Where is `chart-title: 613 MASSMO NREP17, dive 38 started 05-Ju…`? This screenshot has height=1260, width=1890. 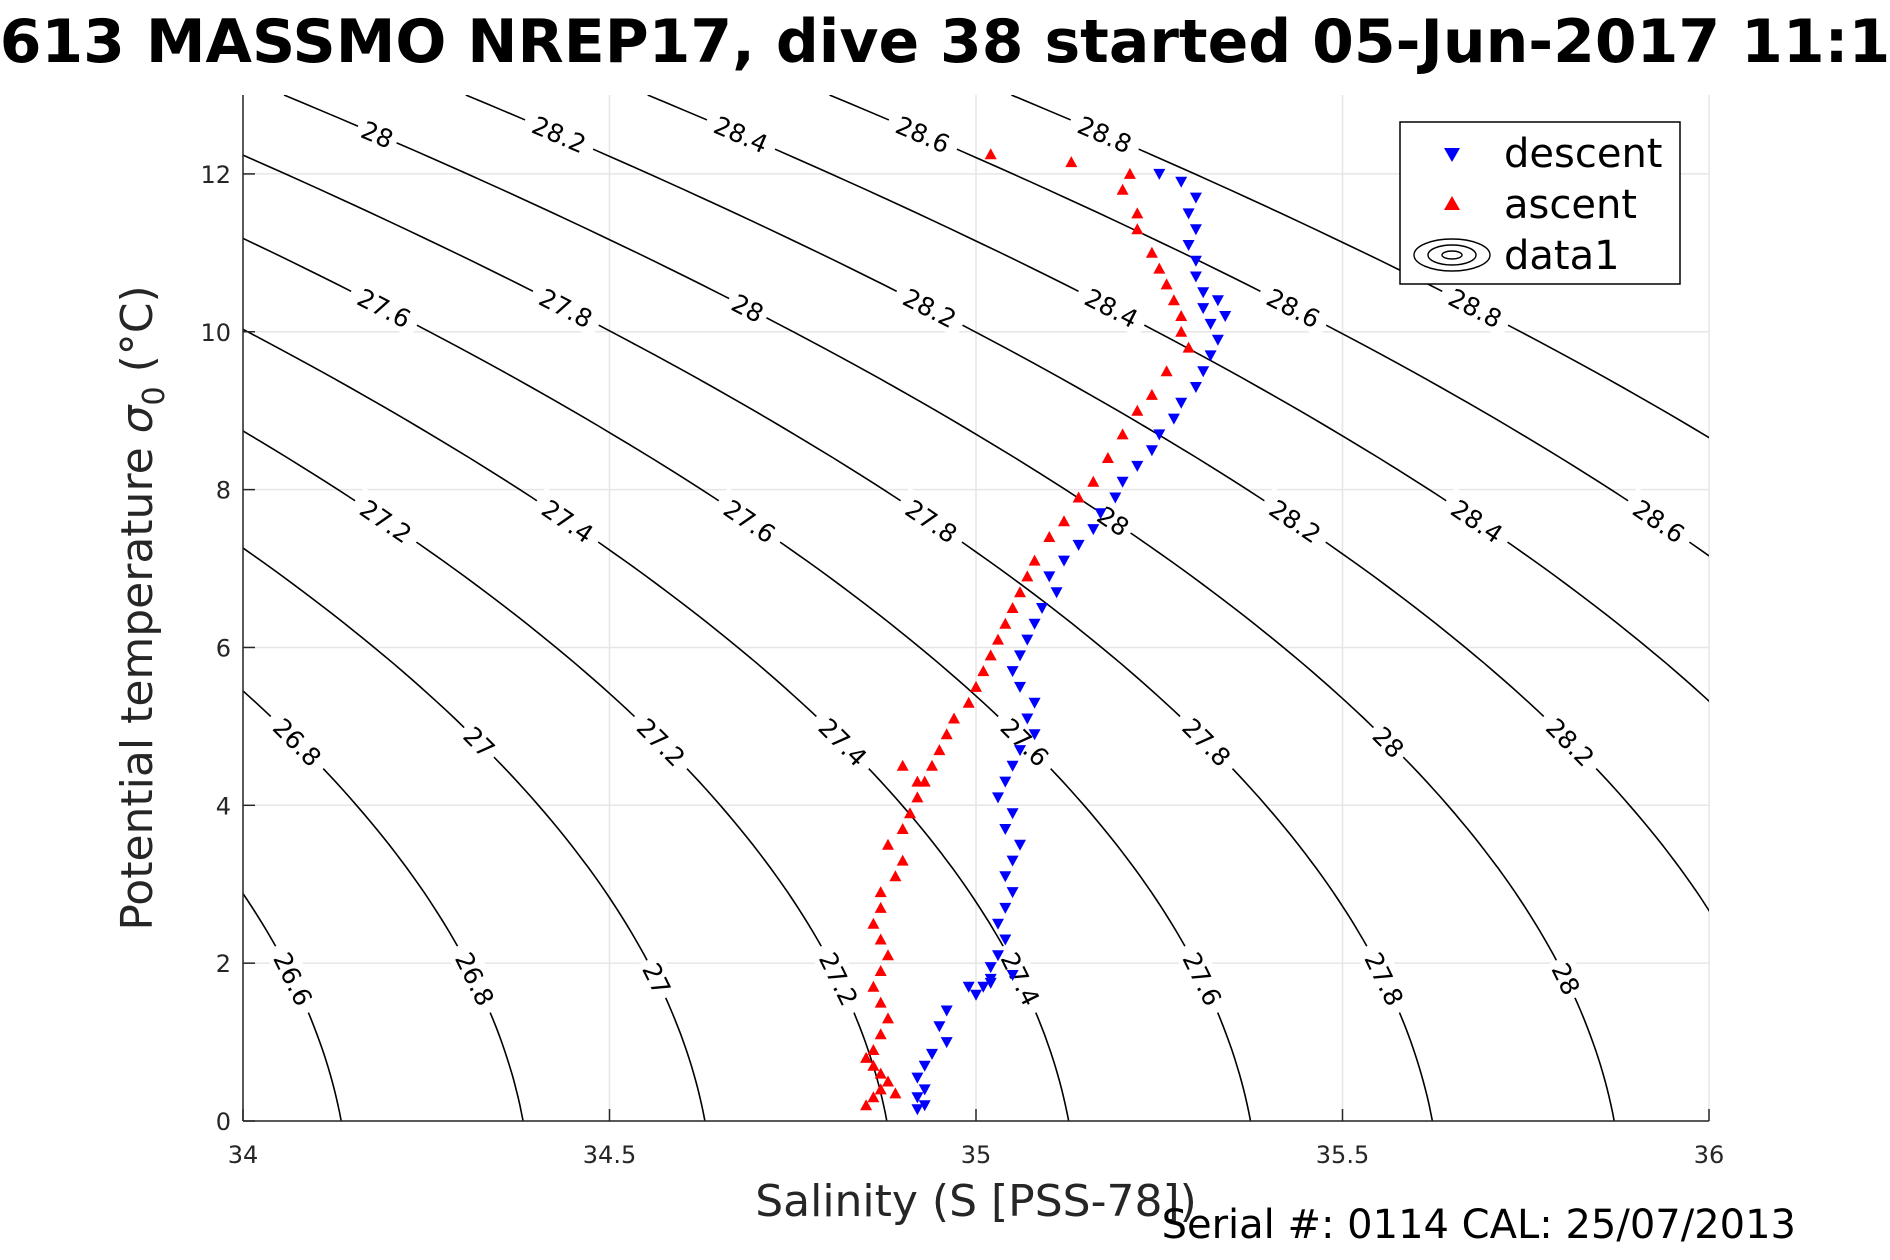 chart-title: 613 MASSMO NREP17, dive 38 started 05-Ju… is located at coordinates (945, 42).